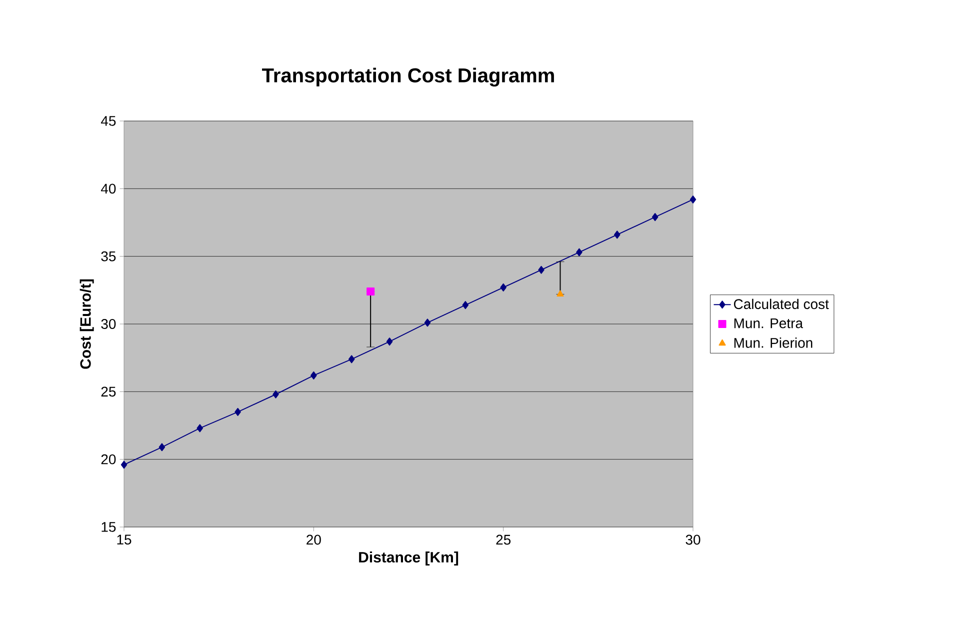  I want to click on y-tick-label: 25, so click(108, 391).